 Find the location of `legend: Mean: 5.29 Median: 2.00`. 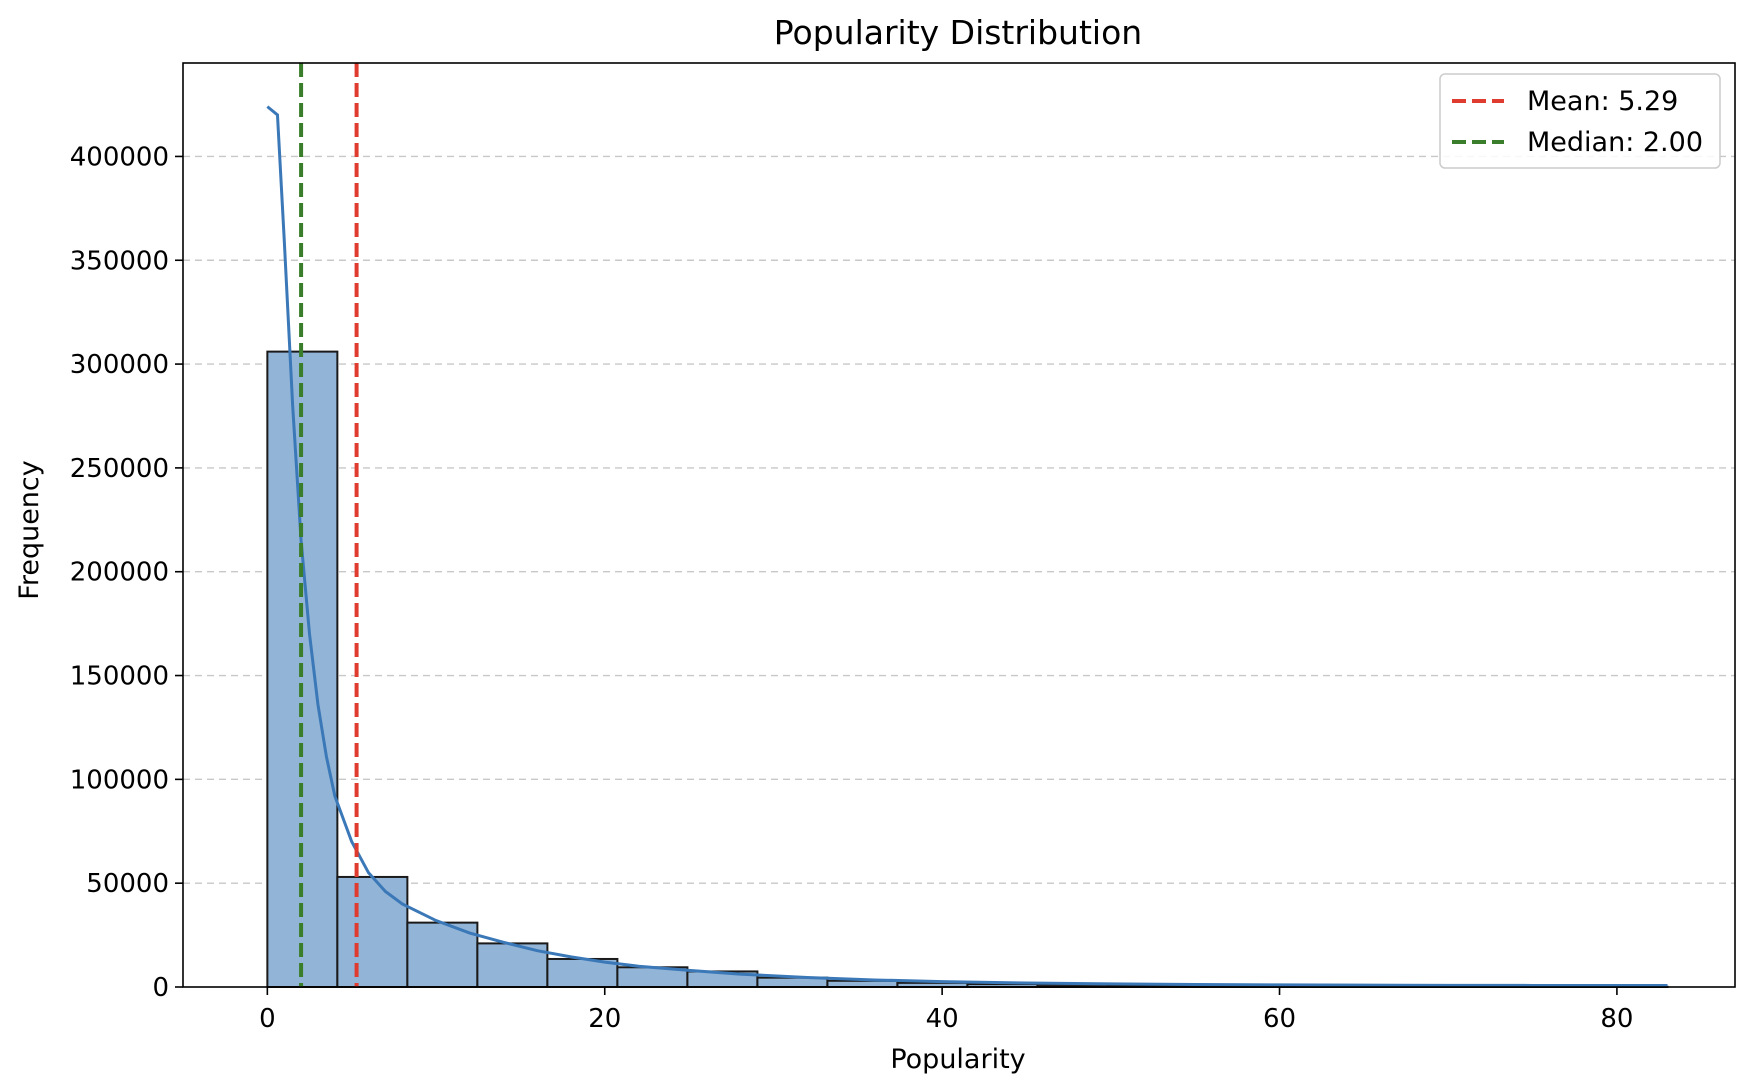

legend: Mean: 5.29 Median: 2.00 is located at coordinates (1580, 121).